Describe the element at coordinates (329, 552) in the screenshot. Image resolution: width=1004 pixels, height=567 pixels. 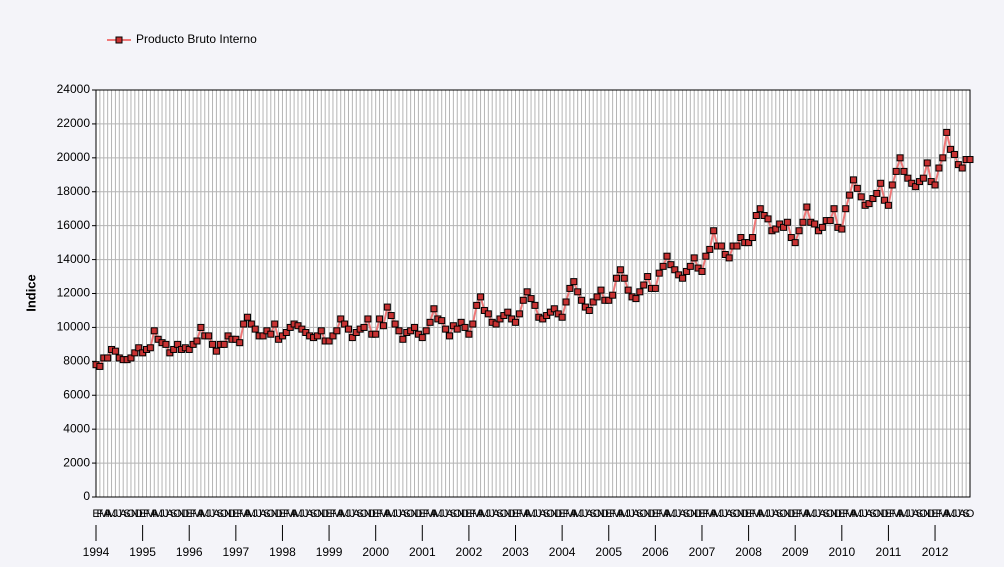
I see `year-label: 1999` at that location.